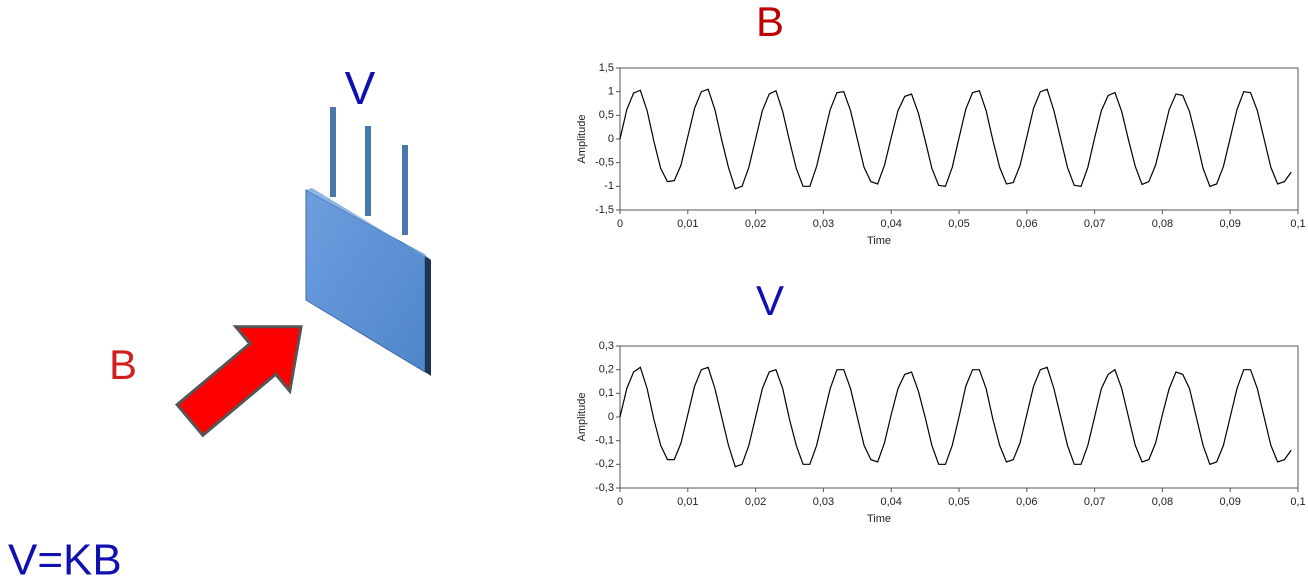  What do you see at coordinates (606, 393) in the screenshot?
I see `y-tick-label: 0,1` at bounding box center [606, 393].